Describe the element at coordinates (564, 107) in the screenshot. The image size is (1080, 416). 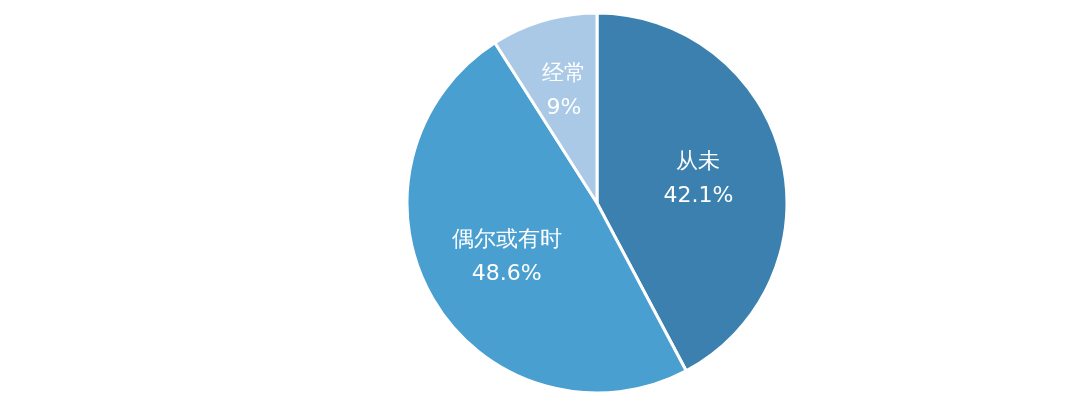
I see `data-label: 9%` at that location.